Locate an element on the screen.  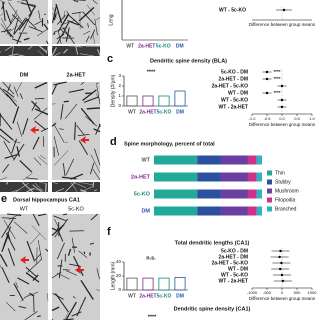
x-tick-label: 2a-HET is located at coordinates (147, 112).